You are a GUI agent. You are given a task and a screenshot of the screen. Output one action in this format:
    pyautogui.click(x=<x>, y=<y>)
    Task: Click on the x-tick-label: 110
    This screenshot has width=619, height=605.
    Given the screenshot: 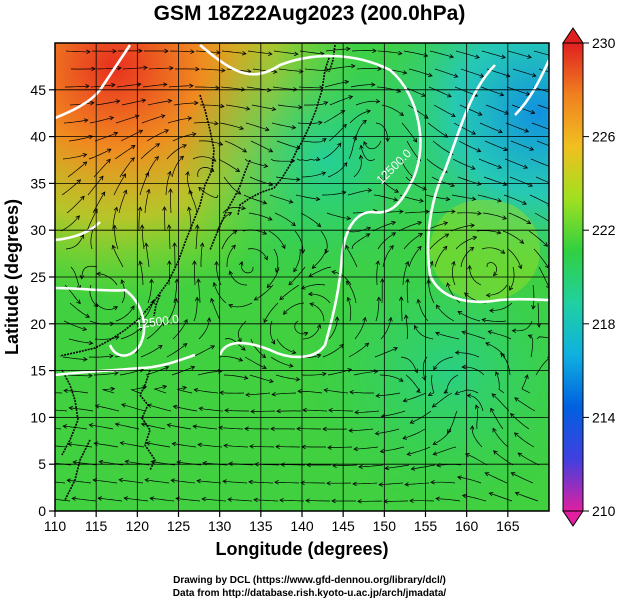 What is the action you would take?
    pyautogui.click(x=55, y=526)
    